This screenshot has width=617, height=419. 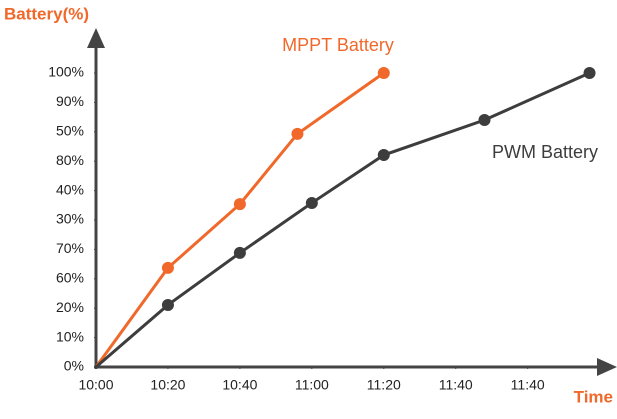 What do you see at coordinates (70, 101) in the screenshot?
I see `y-tick-label: 90%` at bounding box center [70, 101].